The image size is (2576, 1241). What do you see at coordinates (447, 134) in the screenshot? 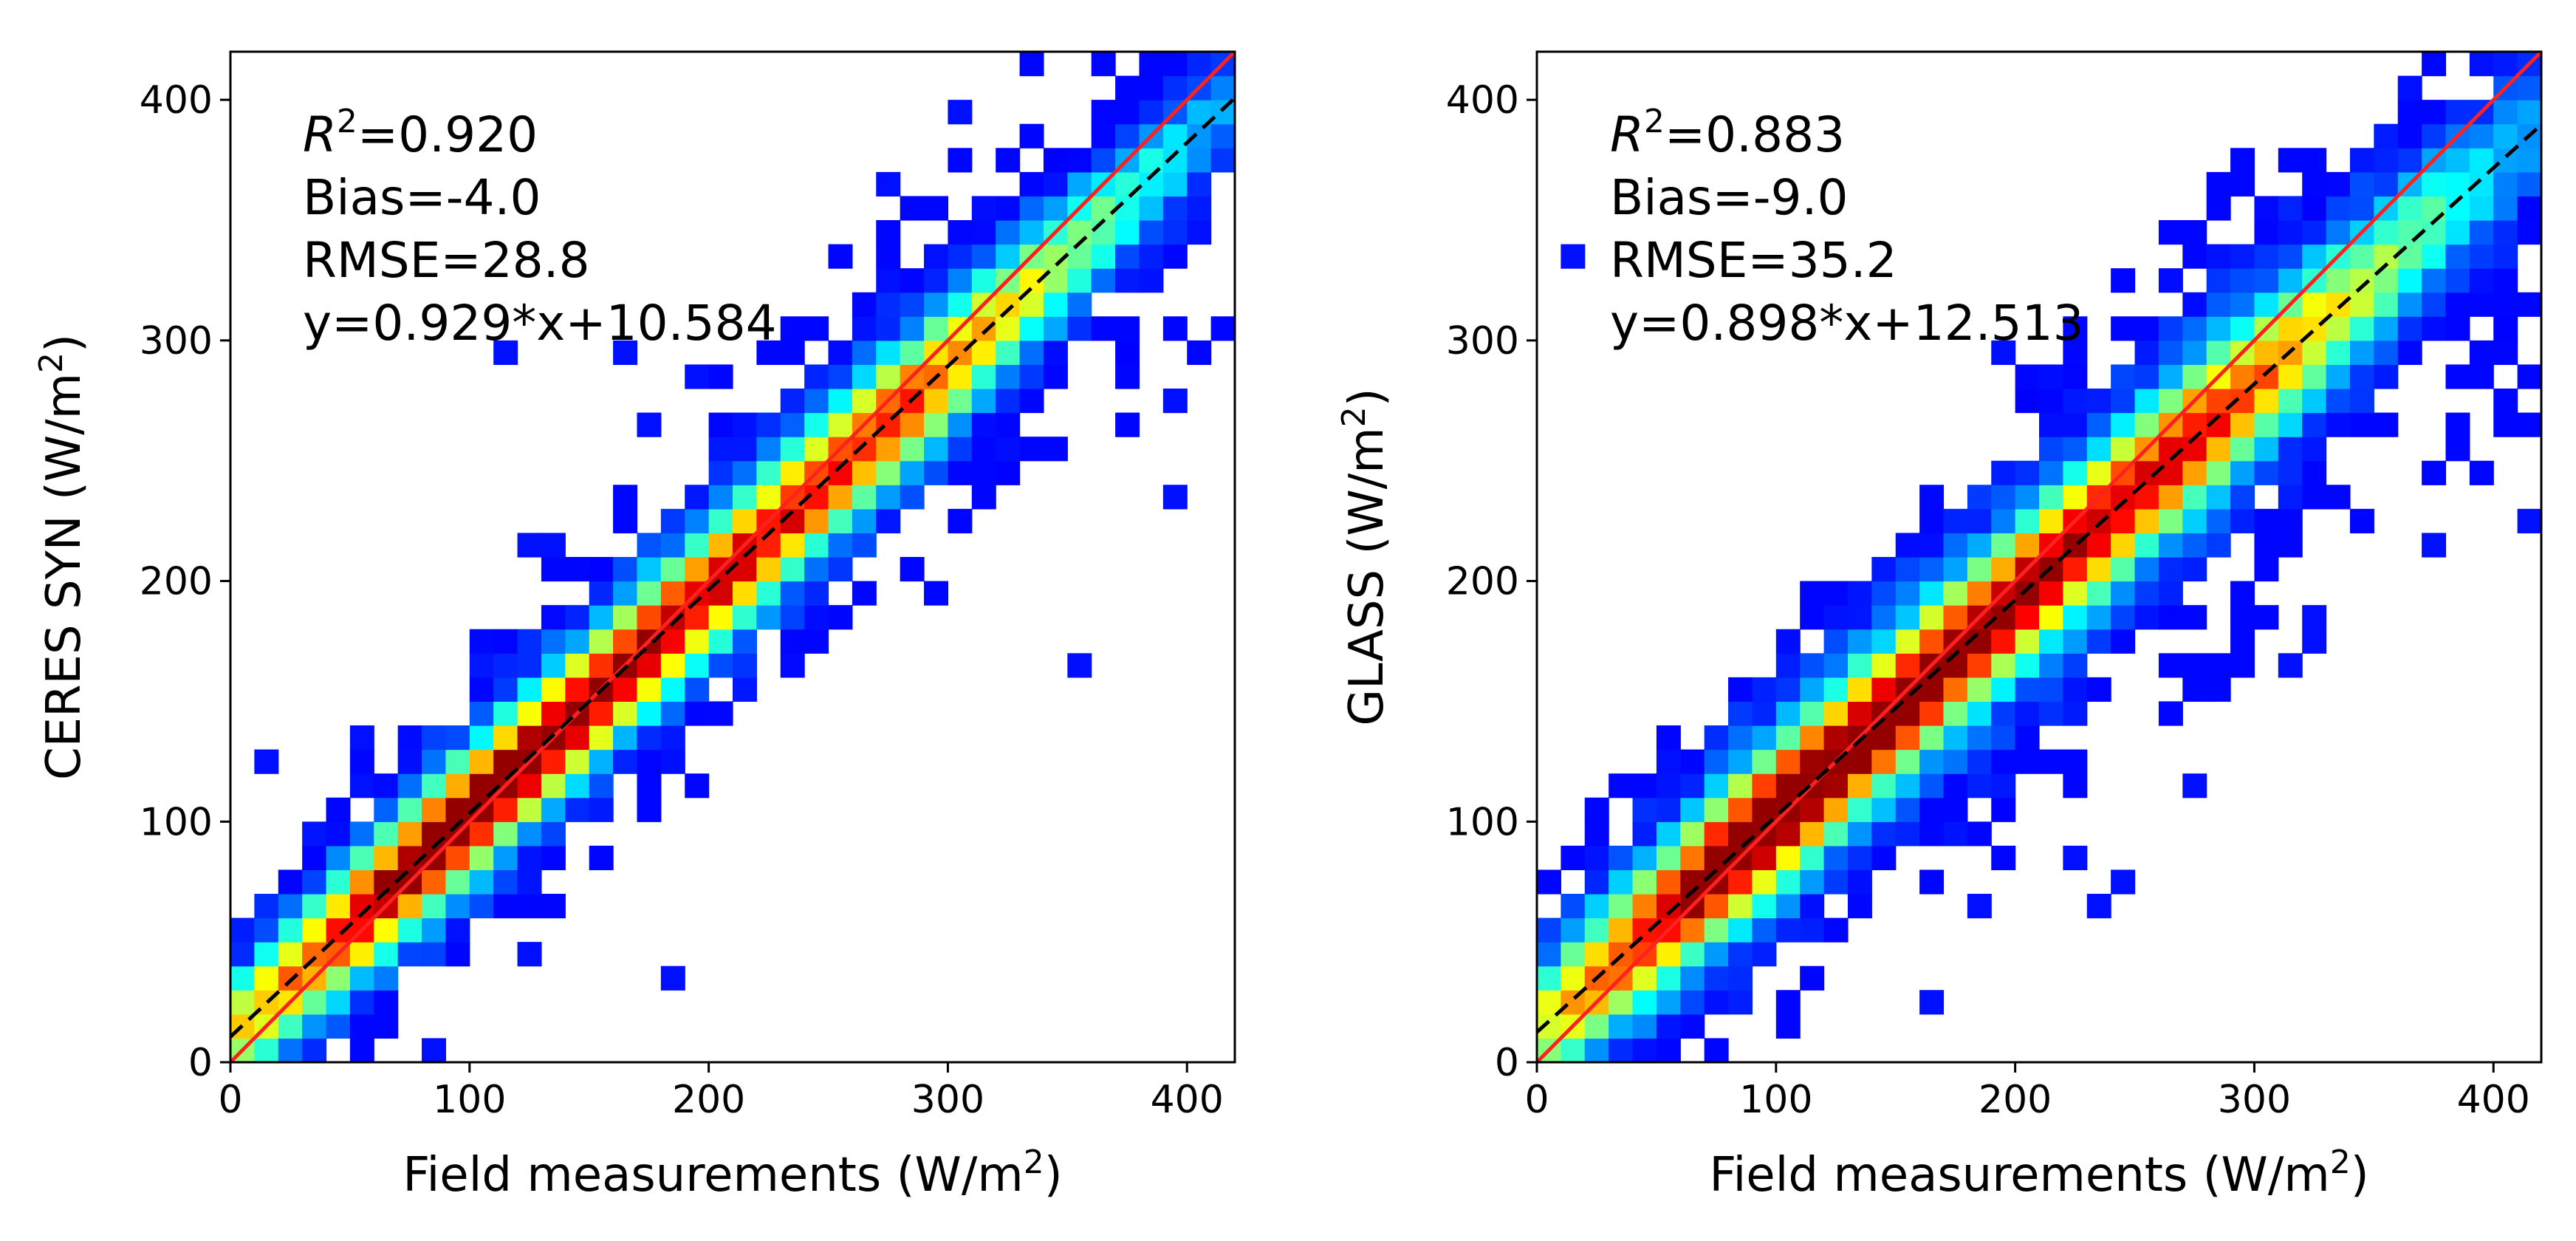
I see `left-r2-value: =0.920` at bounding box center [447, 134].